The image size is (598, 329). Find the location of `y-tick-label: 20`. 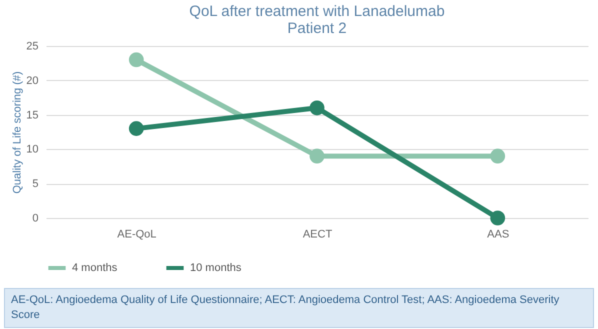

y-tick-label: 20 is located at coordinates (32, 80).